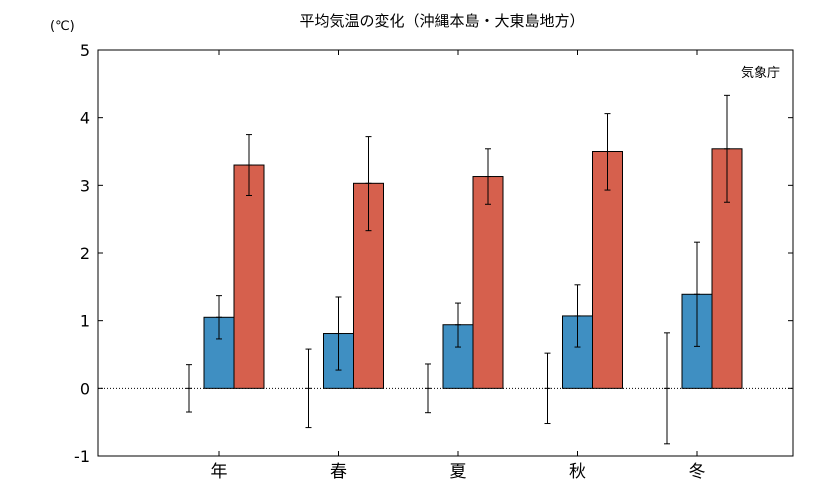  Describe the element at coordinates (577, 472) in the screenshot. I see `x-tick-label-3: 秋` at that location.